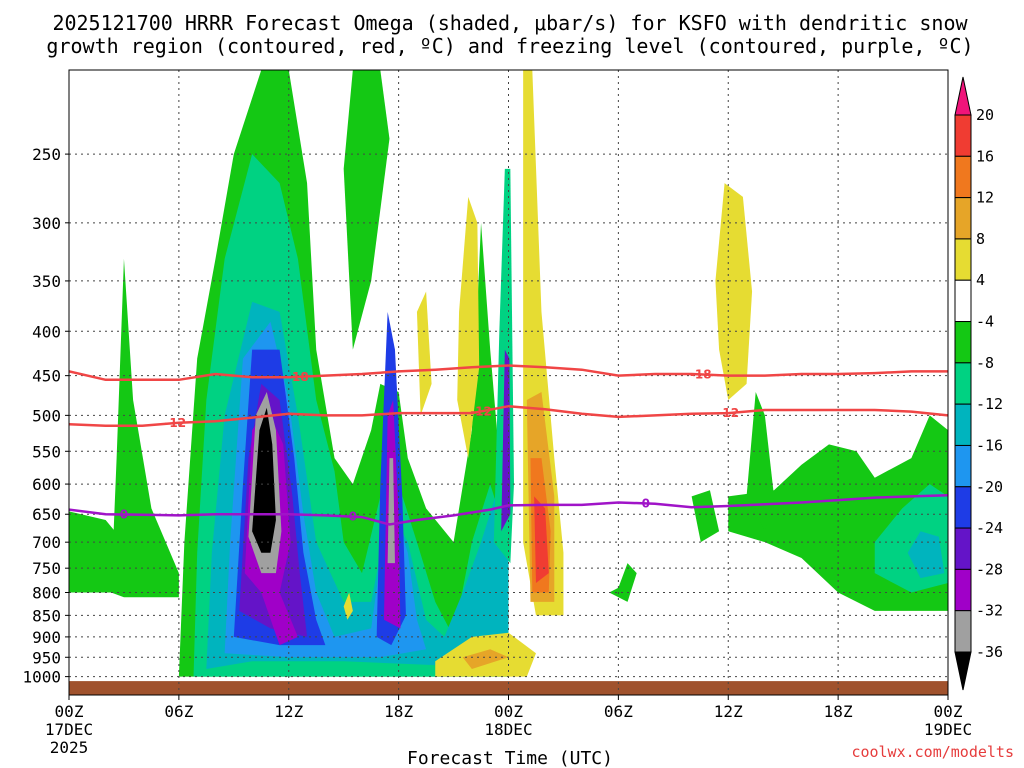  What do you see at coordinates (985, 198) in the screenshot?
I see `colorbar-label: 12` at bounding box center [985, 198].